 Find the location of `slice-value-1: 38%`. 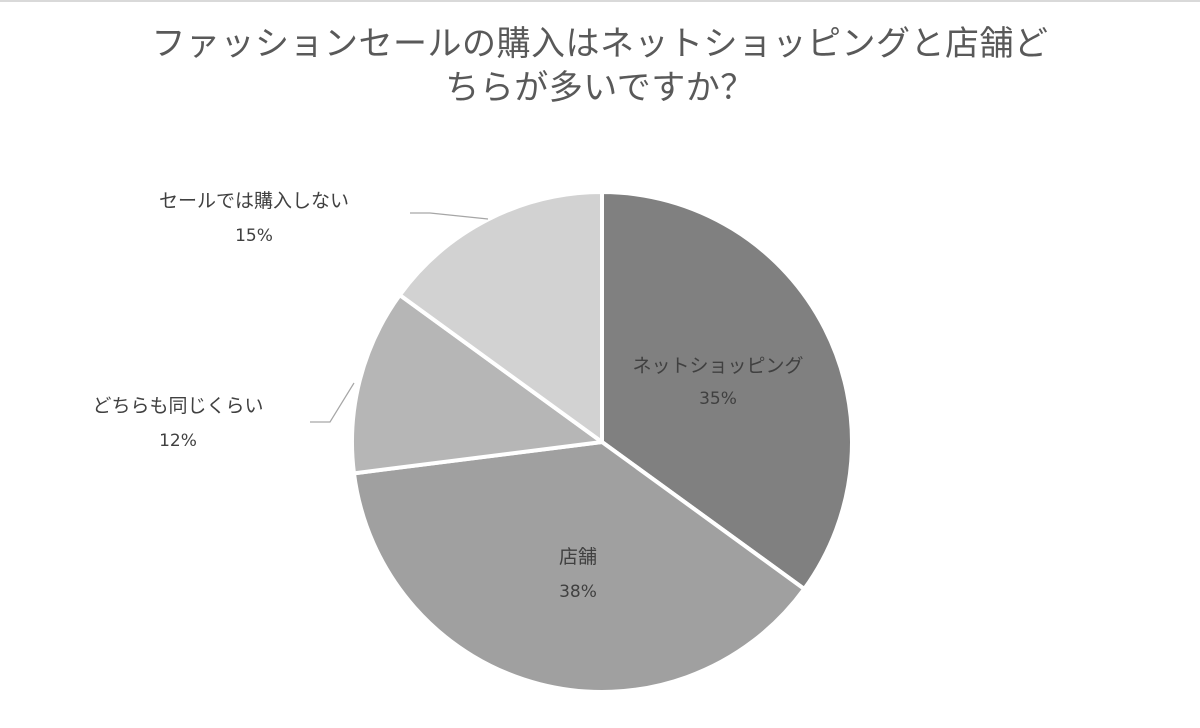

slice-value-1: 38% is located at coordinates (578, 592).